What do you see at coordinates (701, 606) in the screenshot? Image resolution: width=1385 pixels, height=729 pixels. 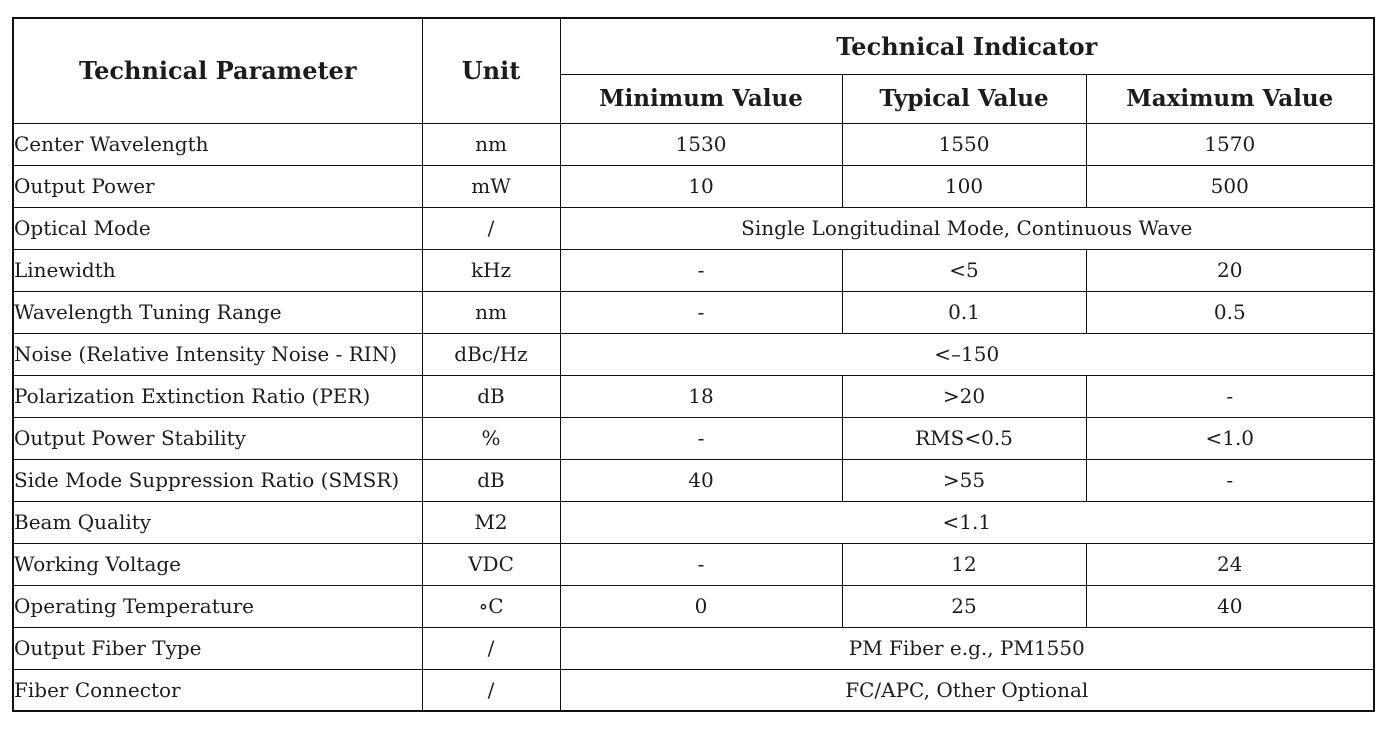 I see `min-value-cell: 0` at bounding box center [701, 606].